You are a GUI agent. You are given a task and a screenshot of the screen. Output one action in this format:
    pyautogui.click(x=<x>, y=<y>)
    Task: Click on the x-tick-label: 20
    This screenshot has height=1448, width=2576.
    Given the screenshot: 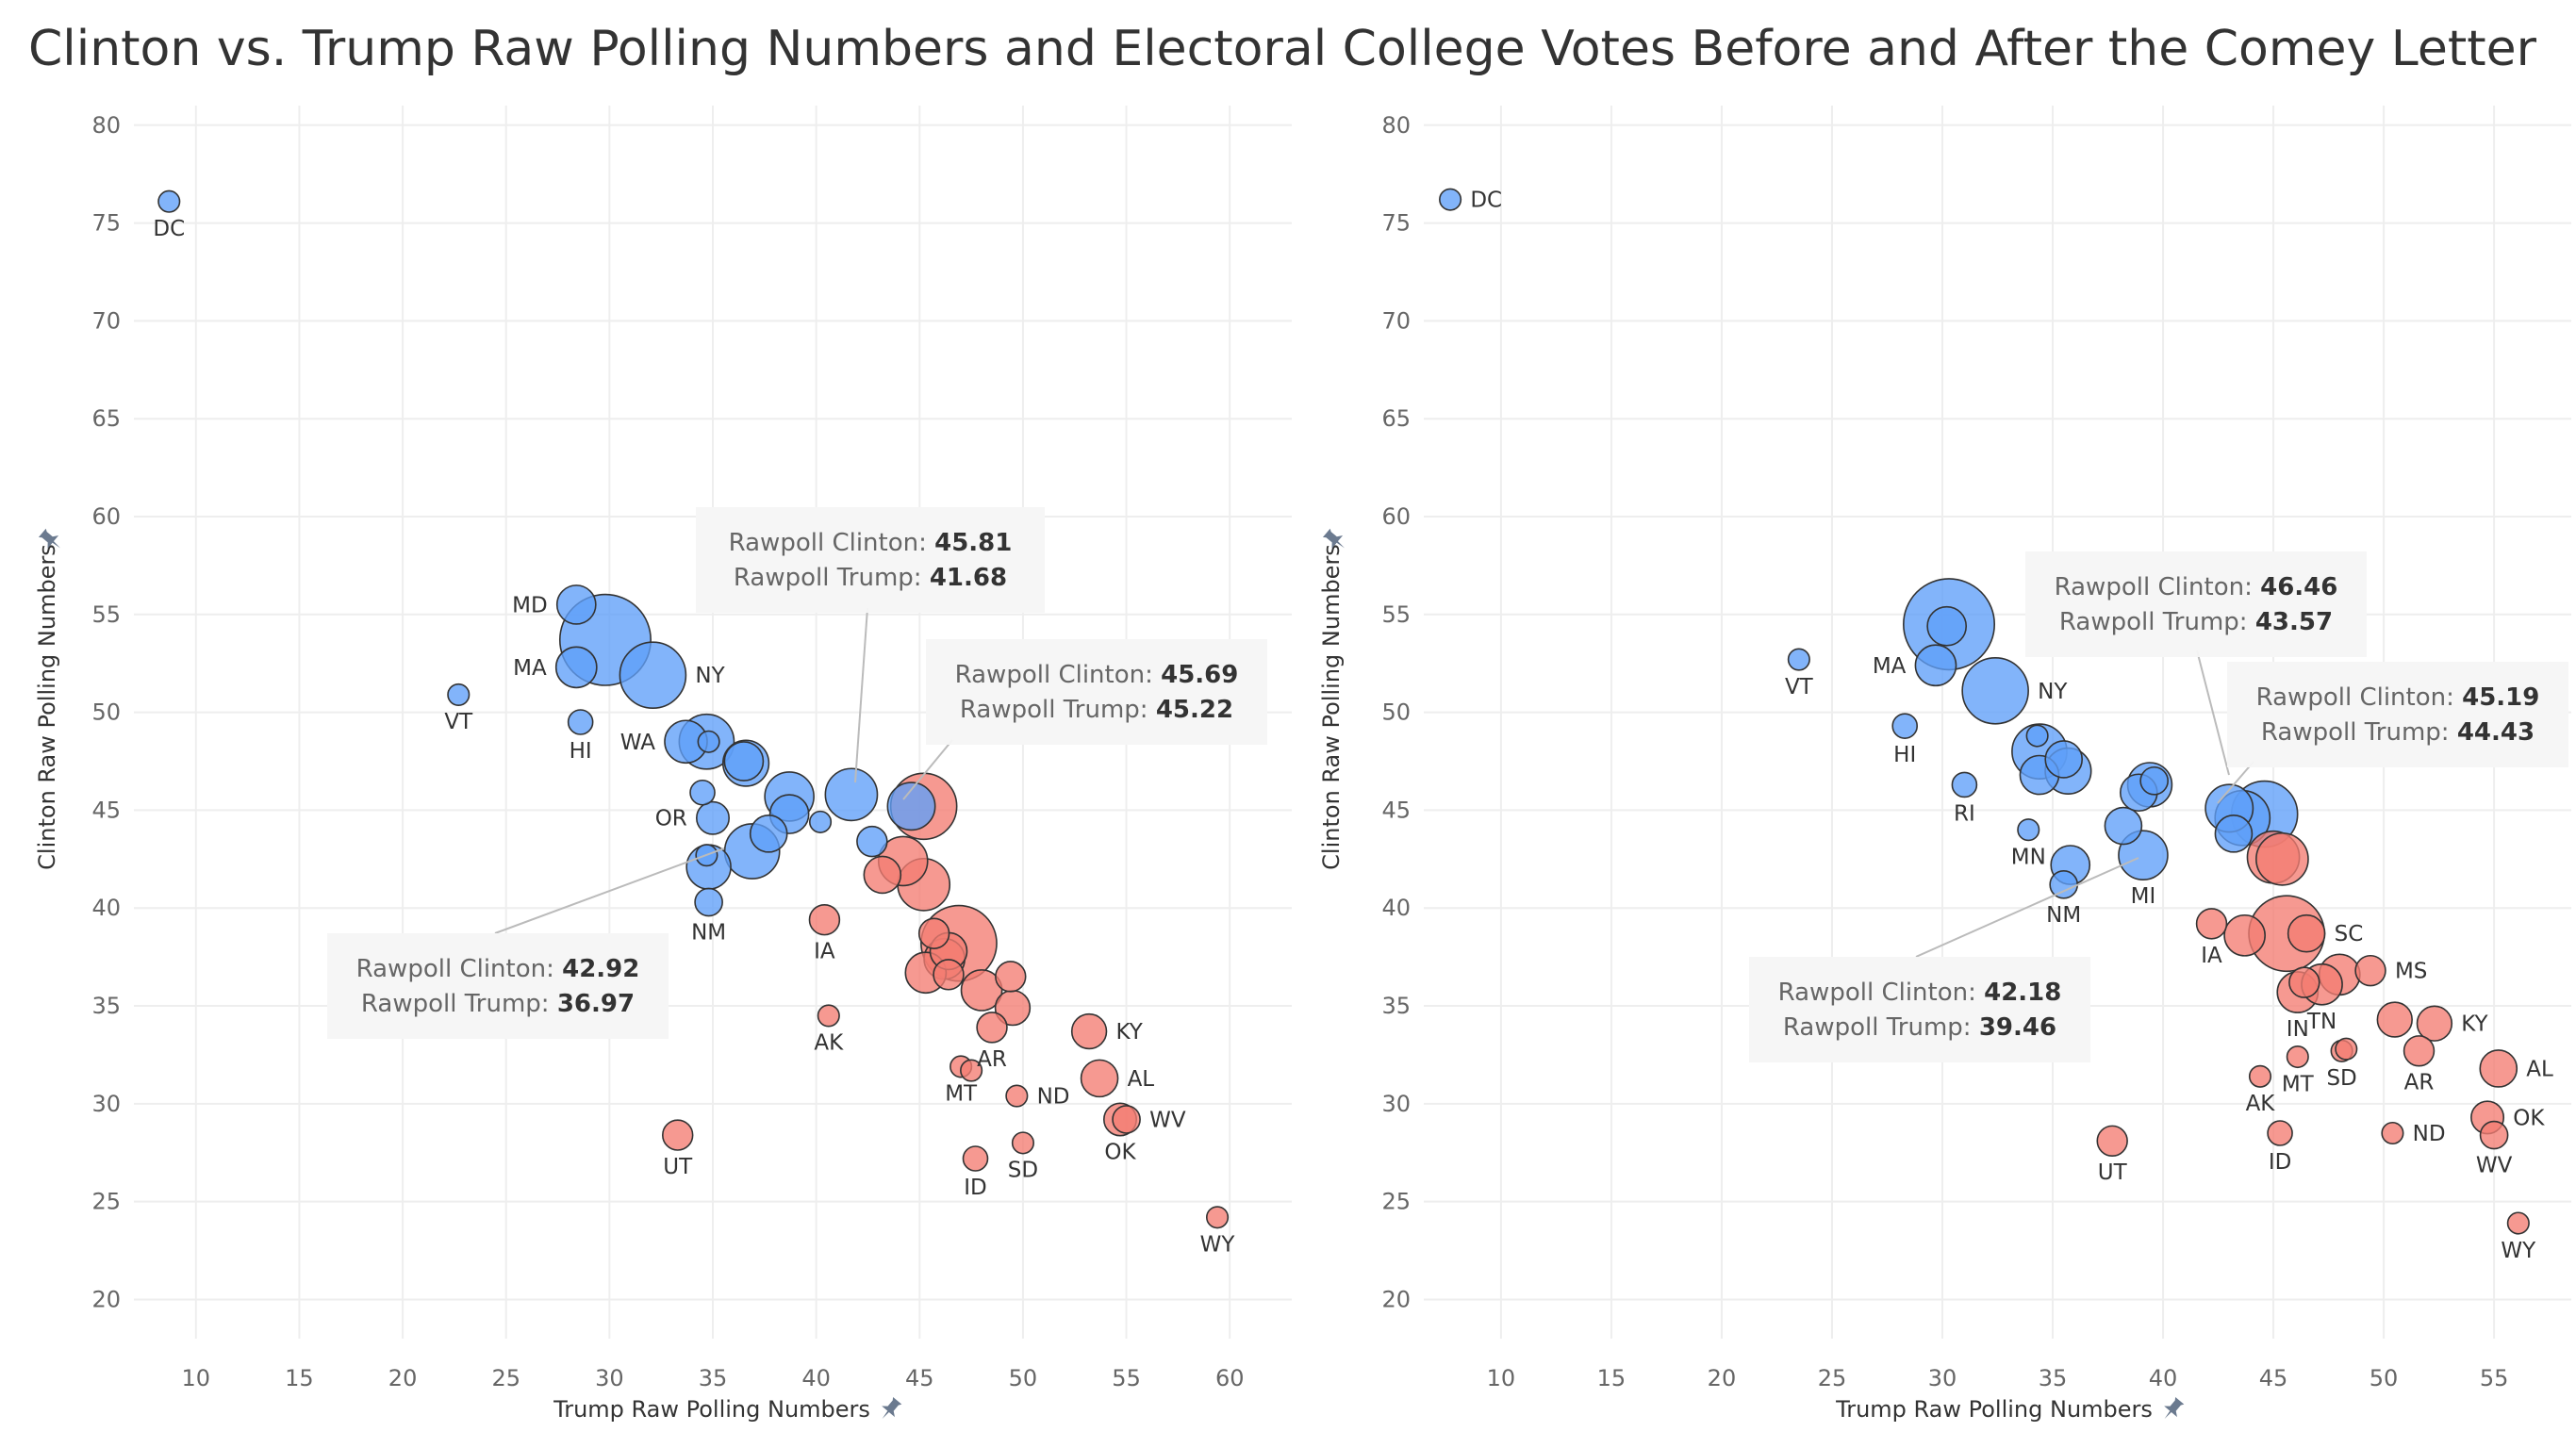 What is the action you would take?
    pyautogui.click(x=403, y=1378)
    